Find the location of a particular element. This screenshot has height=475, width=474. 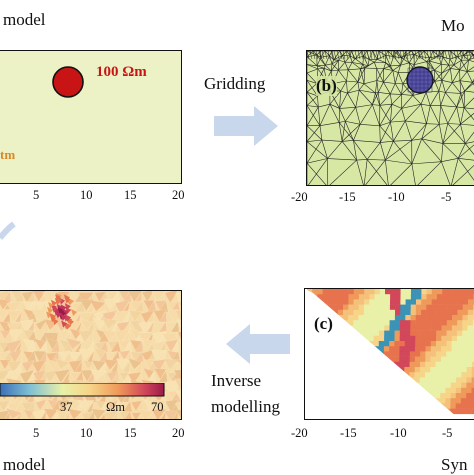

panel-d-xtick: 10 is located at coordinates (86, 433).